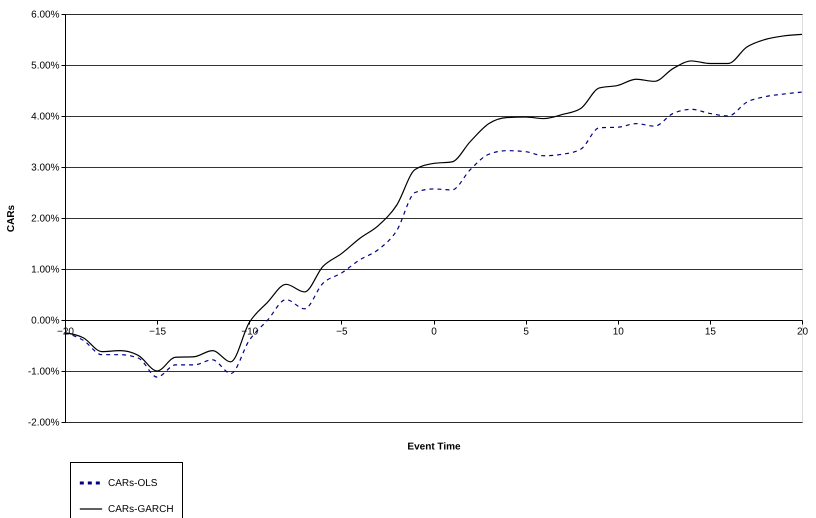  What do you see at coordinates (45, 117) in the screenshot?
I see `y-tick-label: 4.00%` at bounding box center [45, 117].